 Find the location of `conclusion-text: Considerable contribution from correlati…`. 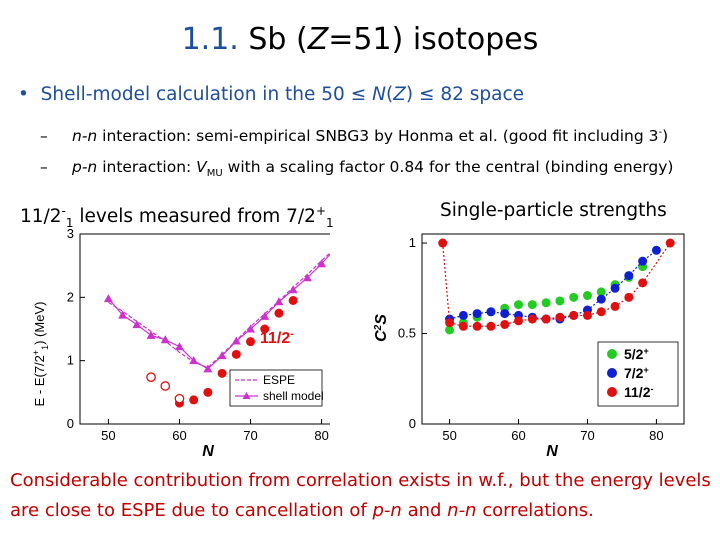

conclusion-text: Considerable contribution from correlati… is located at coordinates (360, 495).